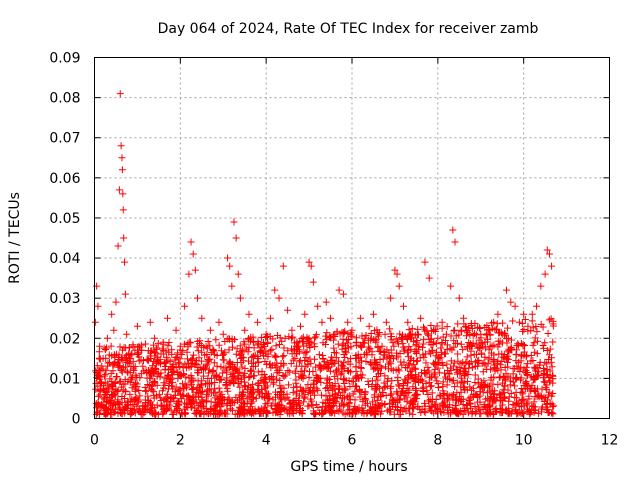 The image size is (640, 480). What do you see at coordinates (94, 441) in the screenshot?
I see `x-tick-label: 0` at bounding box center [94, 441].